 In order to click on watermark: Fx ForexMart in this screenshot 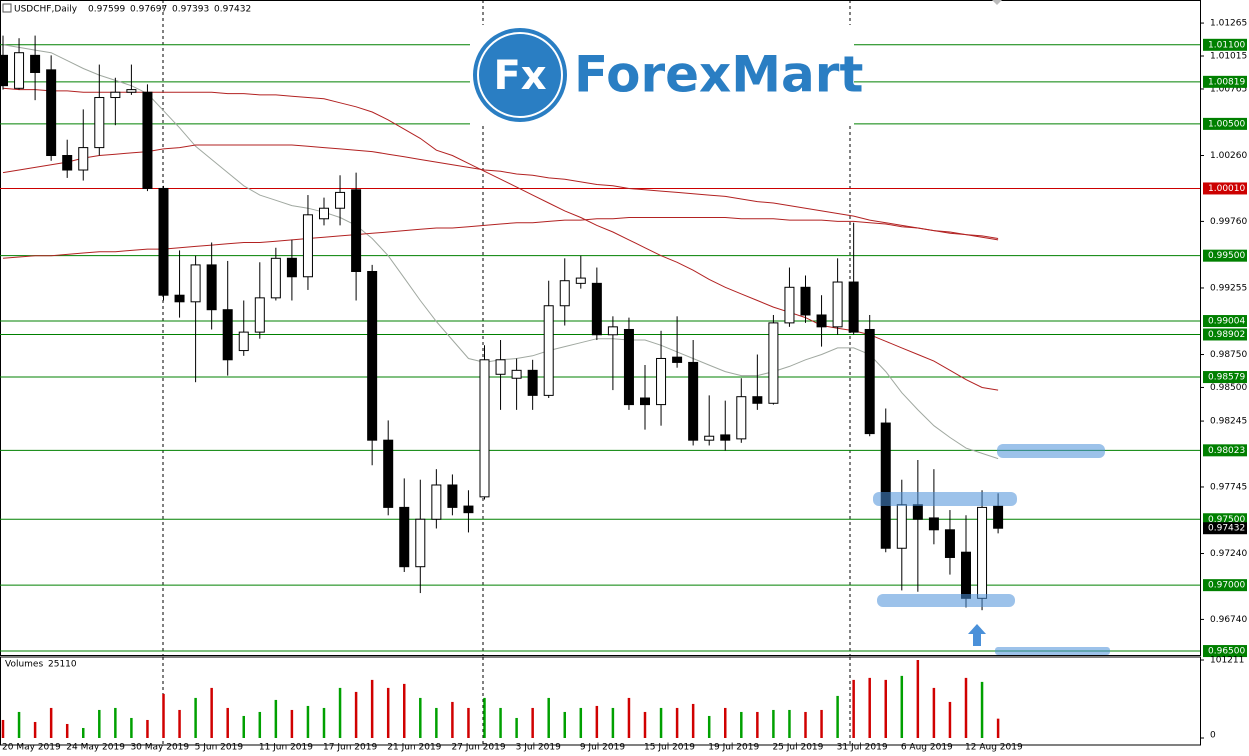, I will do `click(666, 75)`.